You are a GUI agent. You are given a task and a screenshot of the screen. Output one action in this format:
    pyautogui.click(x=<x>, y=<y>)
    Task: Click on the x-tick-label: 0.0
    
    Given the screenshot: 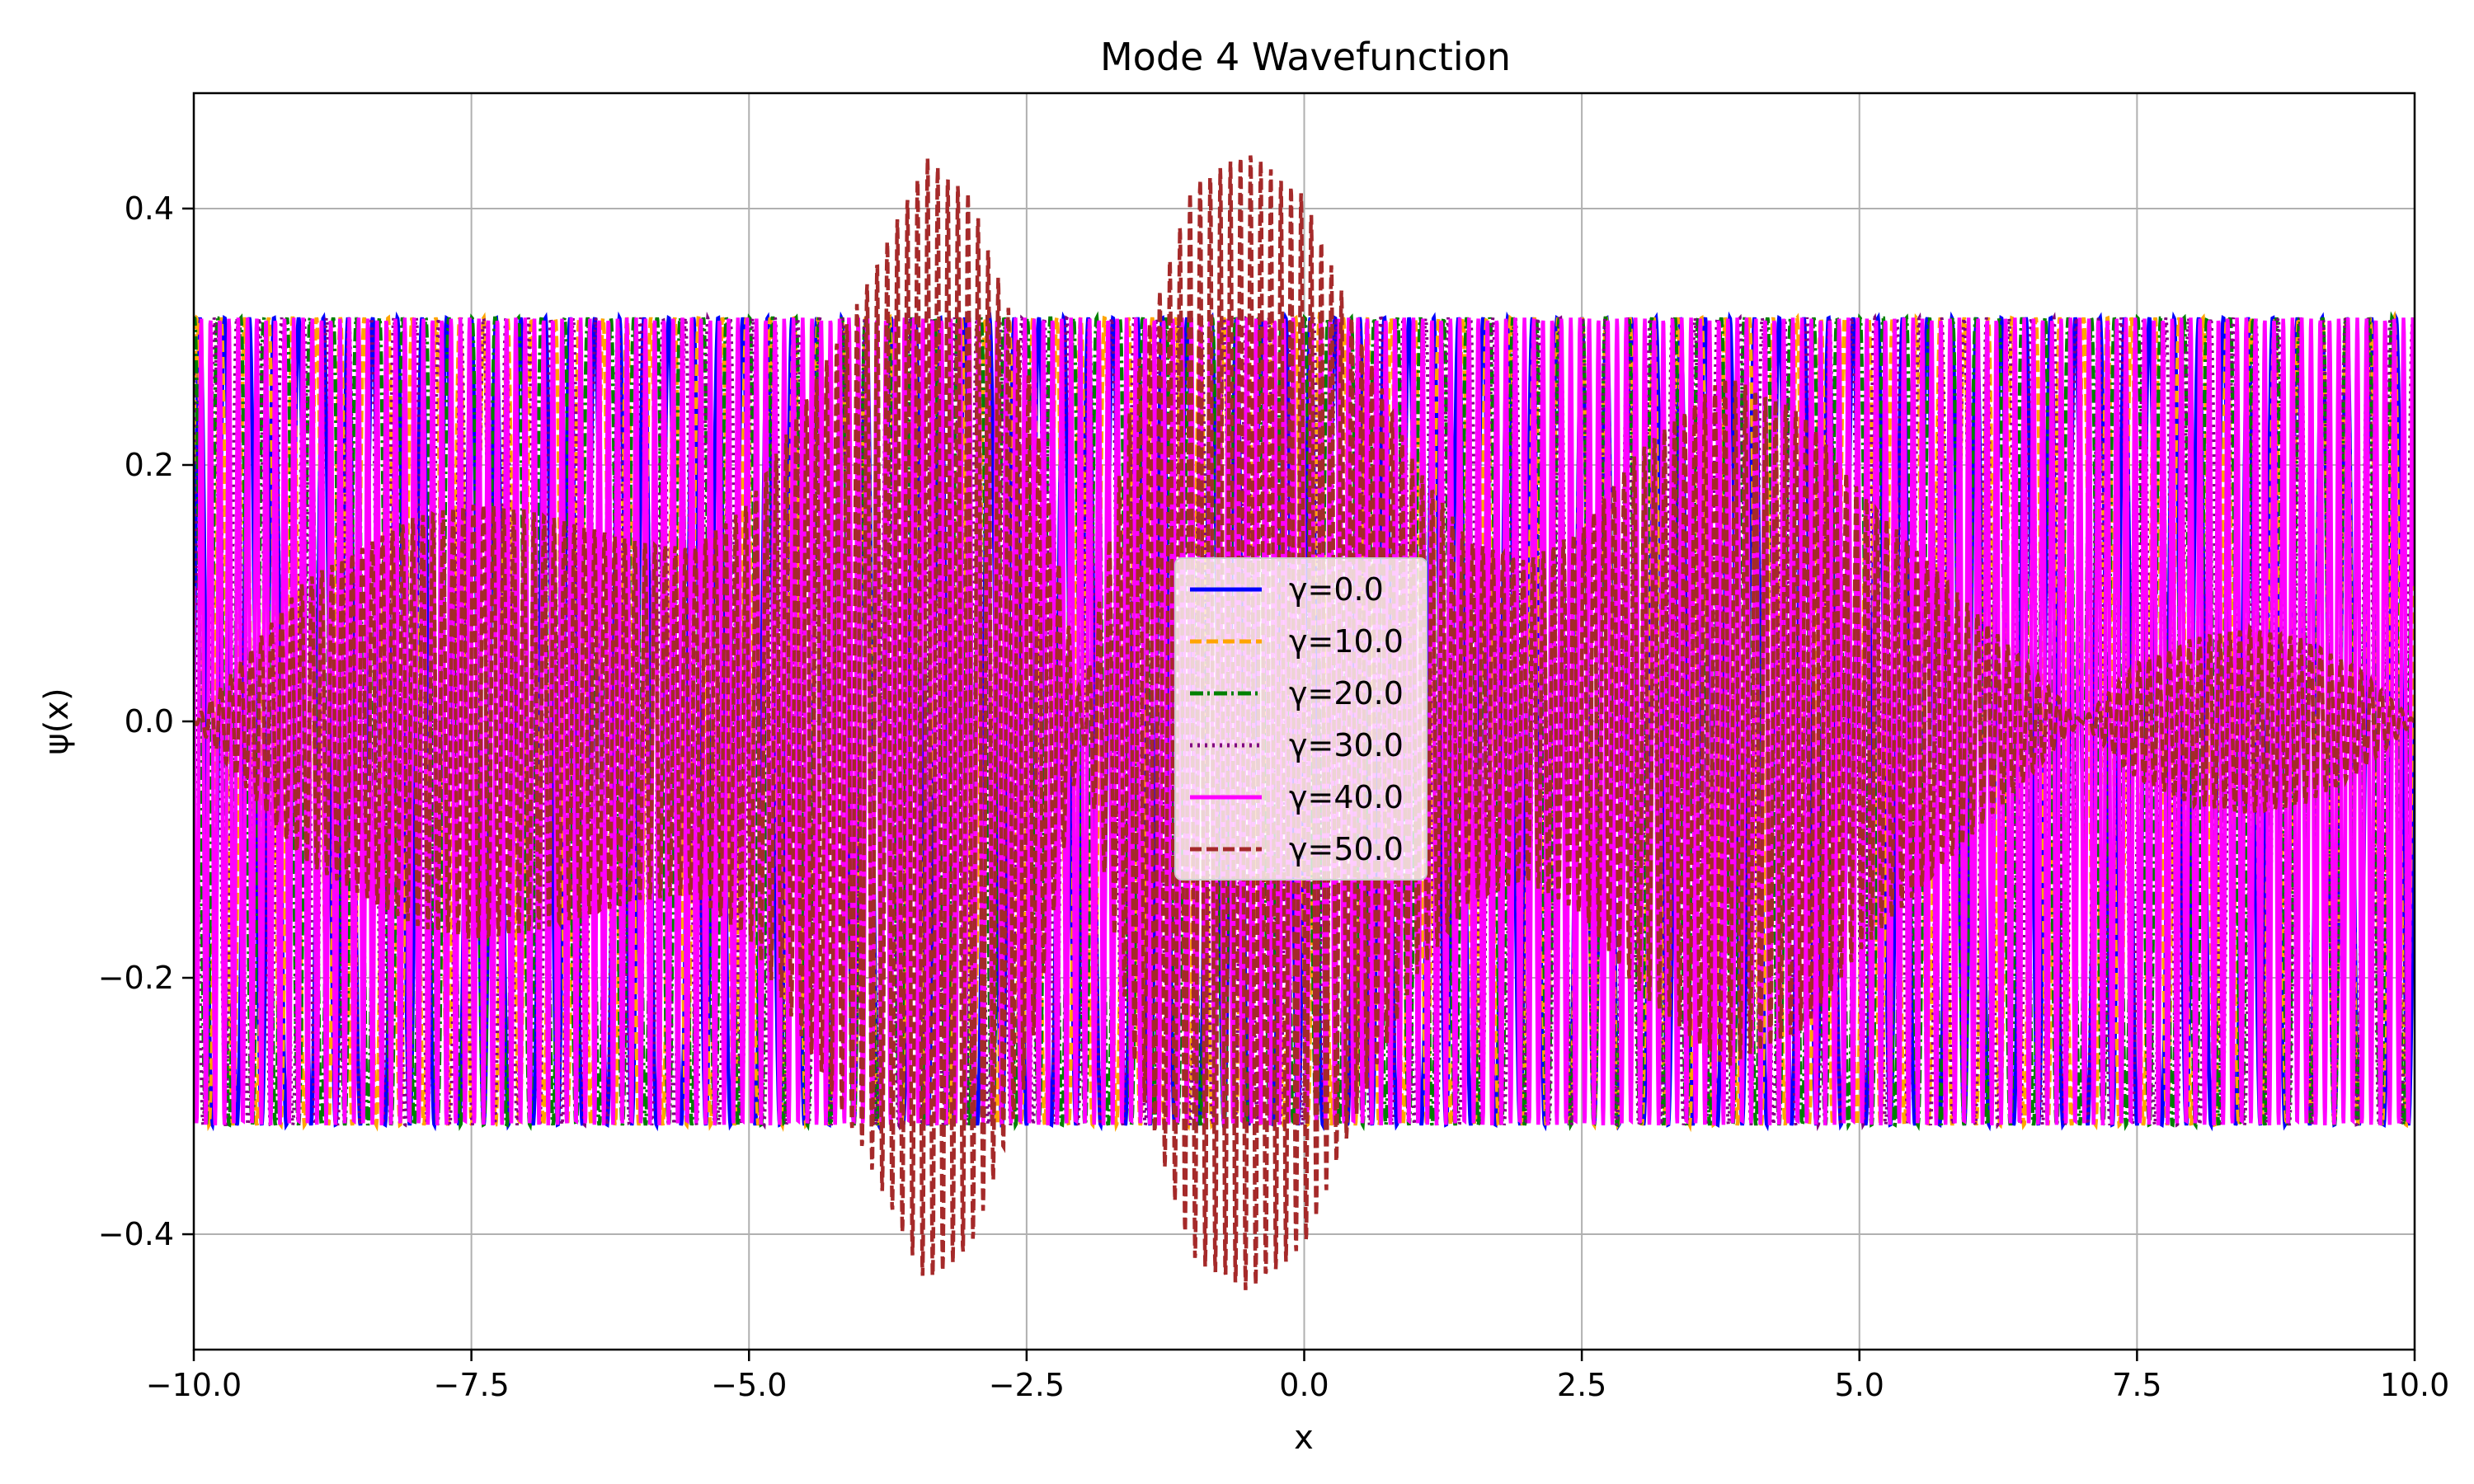 What is the action you would take?
    pyautogui.click(x=1304, y=1385)
    